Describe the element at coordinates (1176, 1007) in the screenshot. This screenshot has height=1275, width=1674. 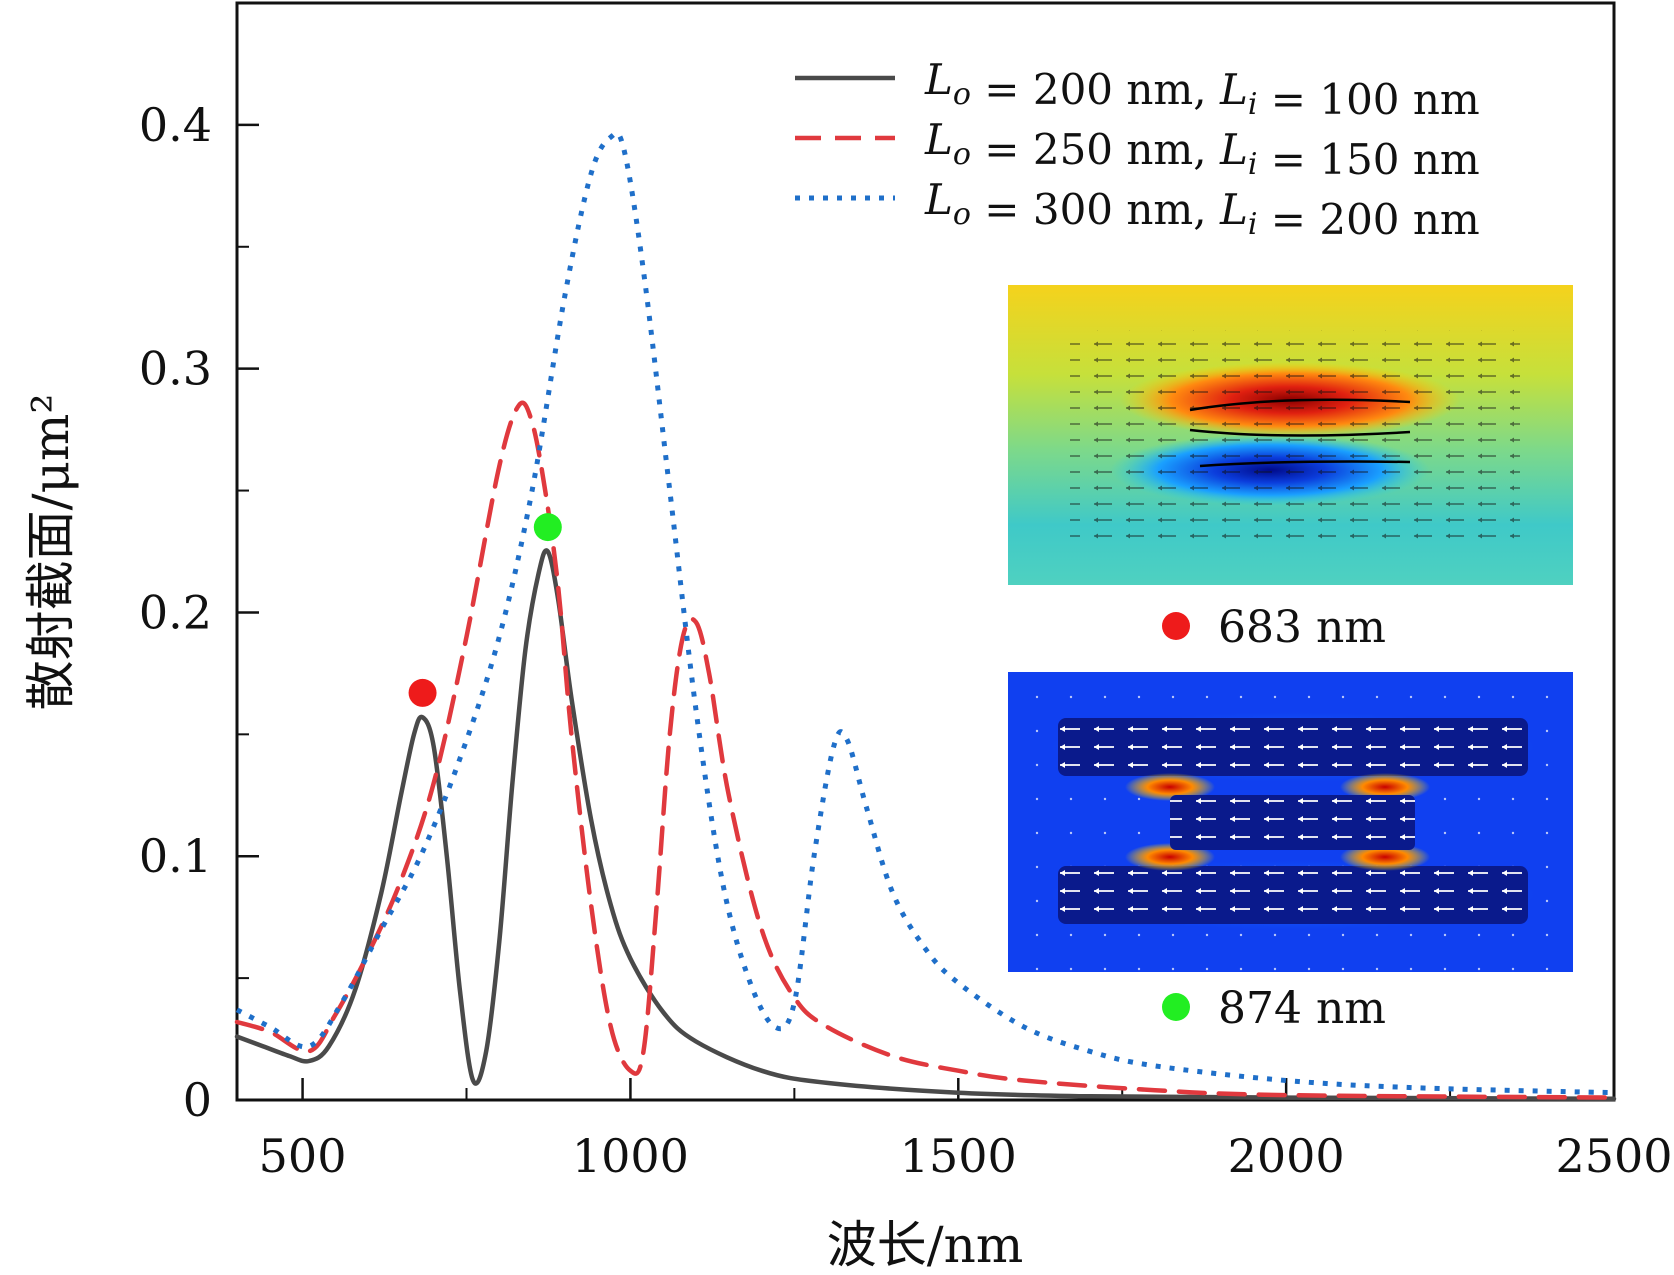
I see `inset-874nm-marker` at that location.